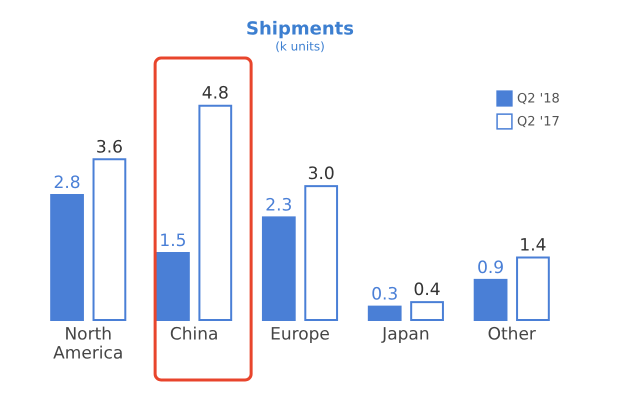 The width and height of the screenshot is (630, 404). Describe the element at coordinates (538, 99) in the screenshot. I see `legend-label: Q2 '18` at that location.